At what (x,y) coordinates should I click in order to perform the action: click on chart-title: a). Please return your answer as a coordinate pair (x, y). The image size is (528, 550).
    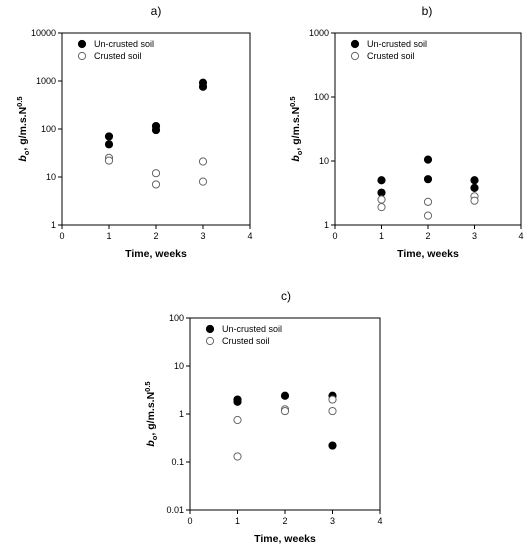
    Looking at the image, I should click on (156, 11).